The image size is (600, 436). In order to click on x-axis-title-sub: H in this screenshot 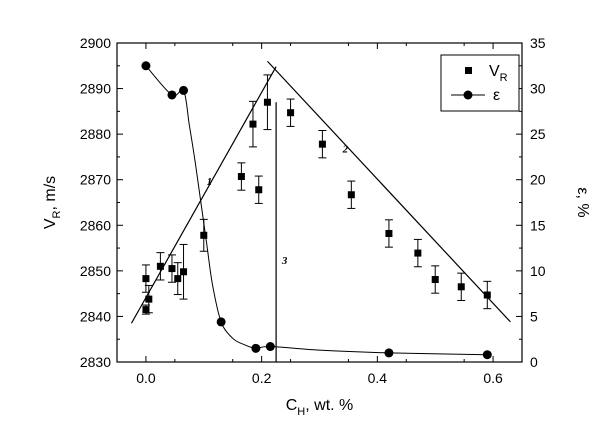, I will do `click(301, 412)`.